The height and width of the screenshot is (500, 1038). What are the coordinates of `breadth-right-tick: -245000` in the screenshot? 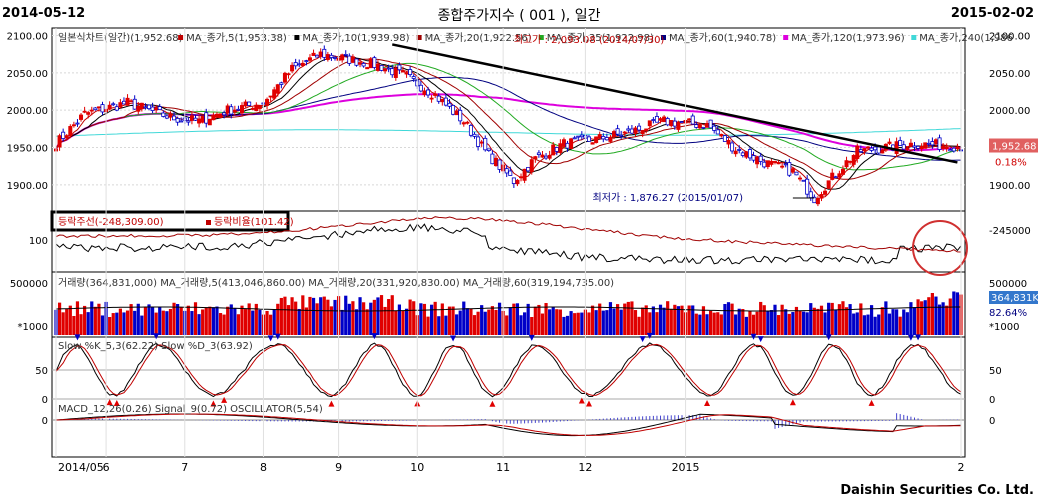 It's located at (1010, 231).